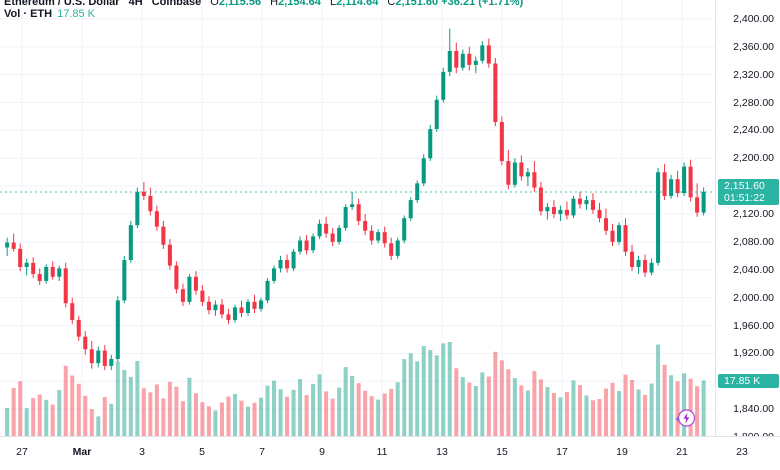  I want to click on time-tick-7: 13, so click(442, 452).